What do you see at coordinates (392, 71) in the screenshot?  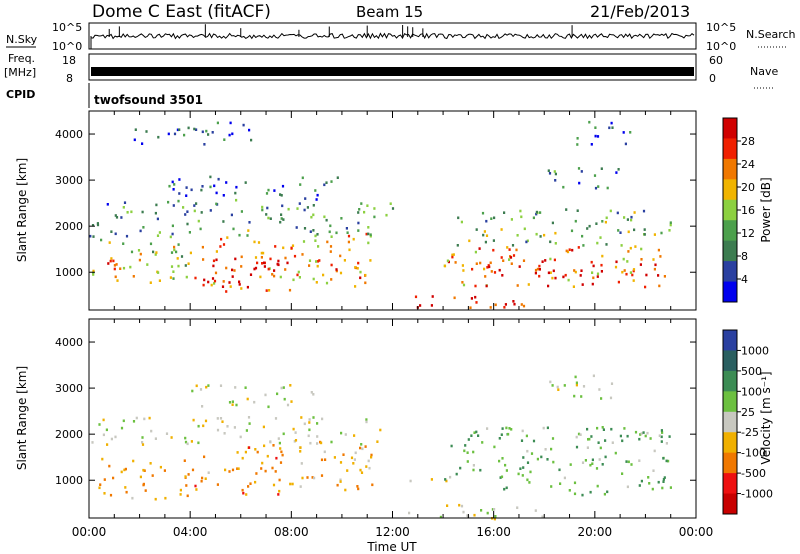 I see `freq-trace-band` at bounding box center [392, 71].